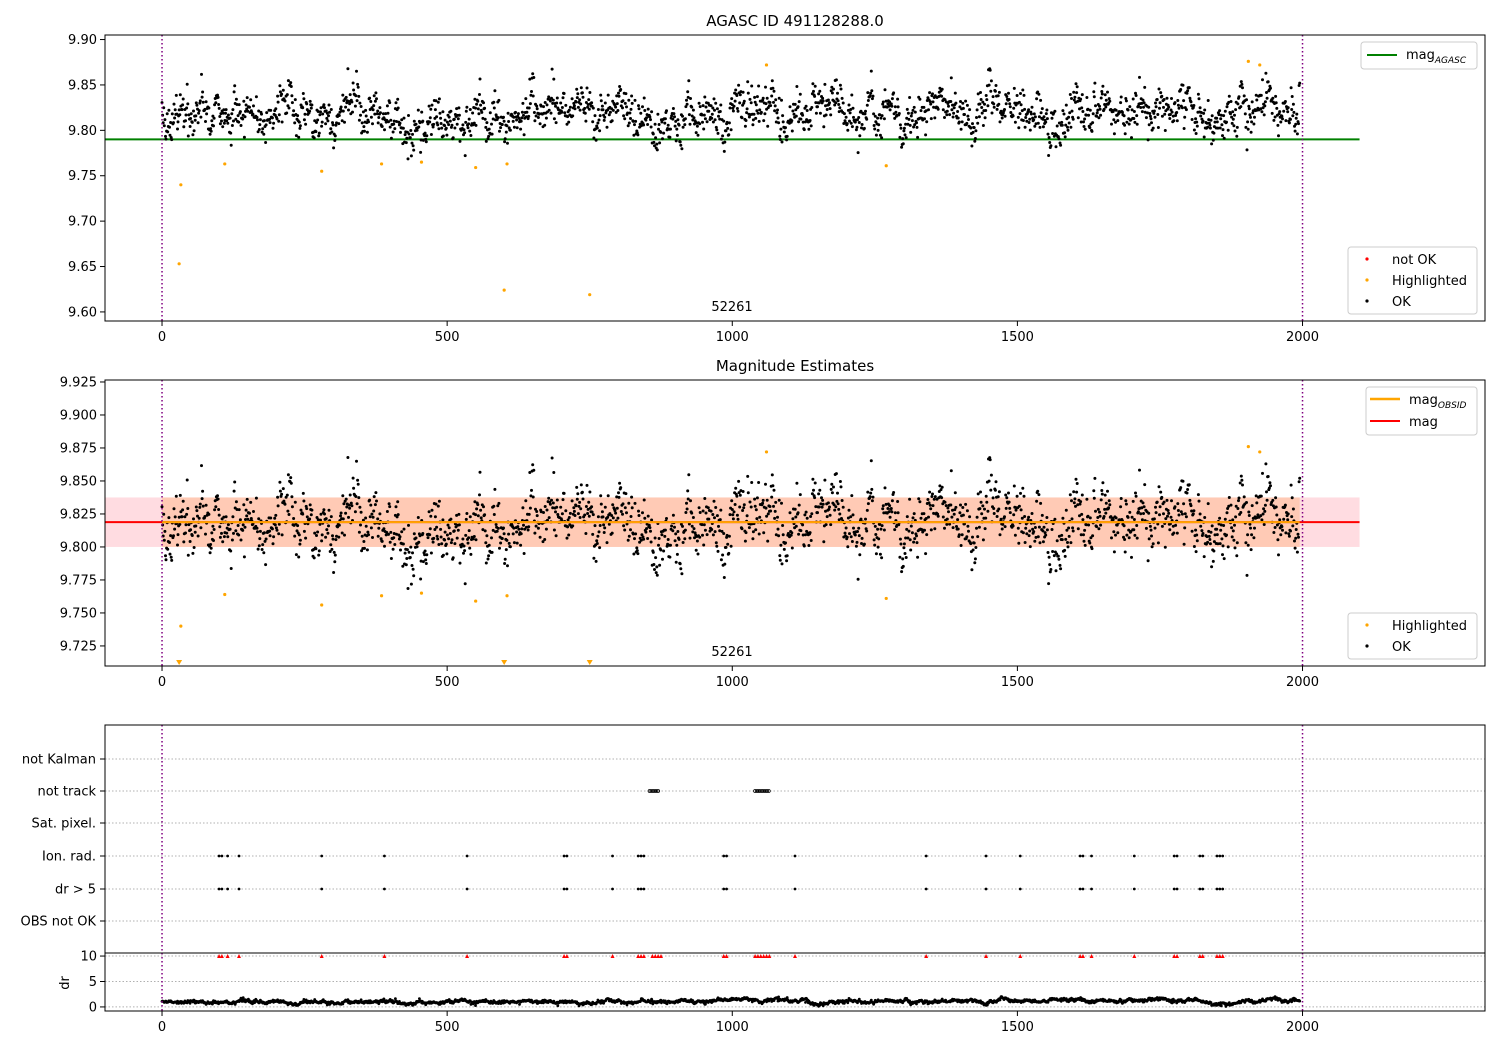  Describe the element at coordinates (1017, 682) in the screenshot. I see `x-tick-label-1500: 1500` at that location.